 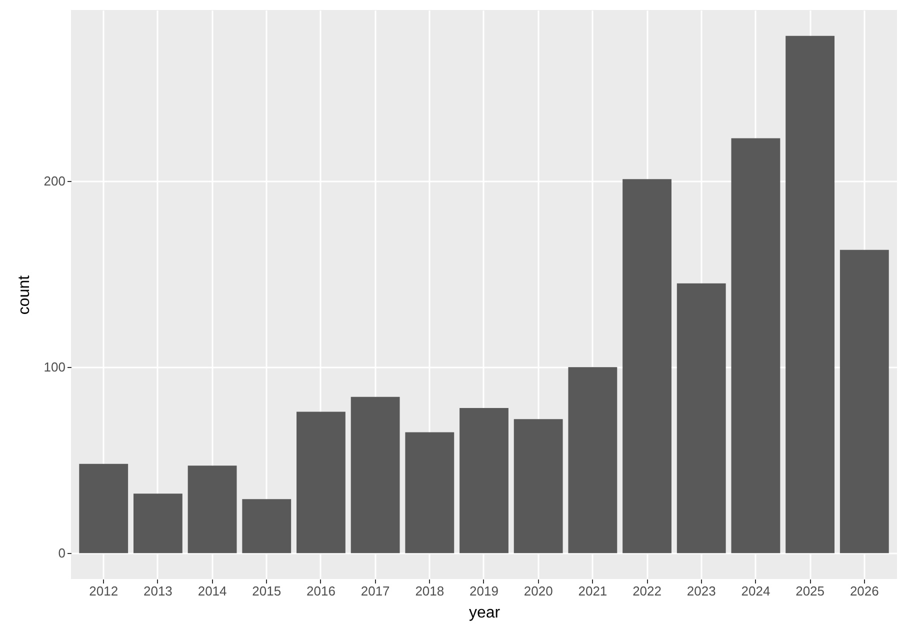 What do you see at coordinates (810, 591) in the screenshot?
I see `x-tick-label: 2025` at bounding box center [810, 591].